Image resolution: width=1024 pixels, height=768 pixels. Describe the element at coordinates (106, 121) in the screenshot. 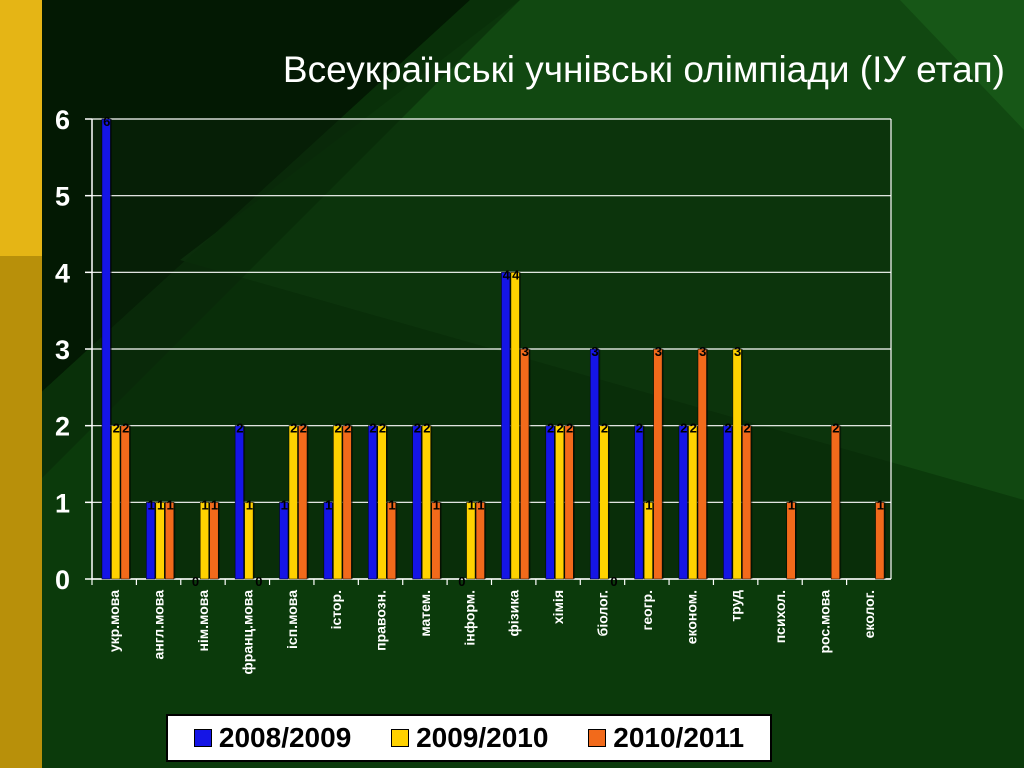

I see `data-label: 6` at that location.